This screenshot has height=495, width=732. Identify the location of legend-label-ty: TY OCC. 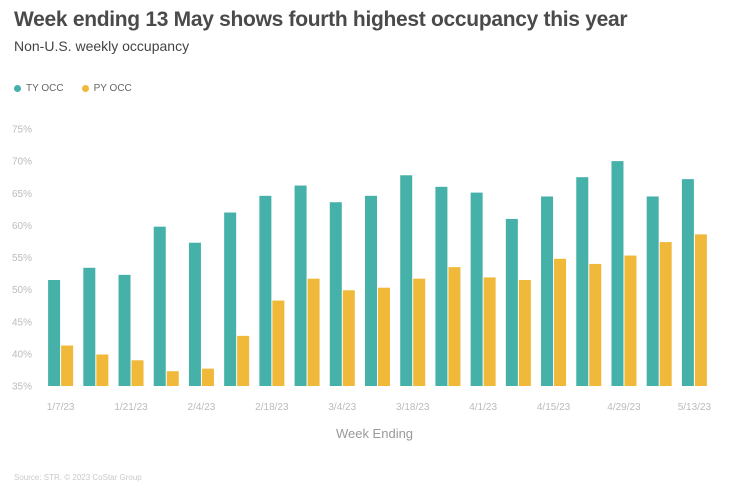
(45, 88).